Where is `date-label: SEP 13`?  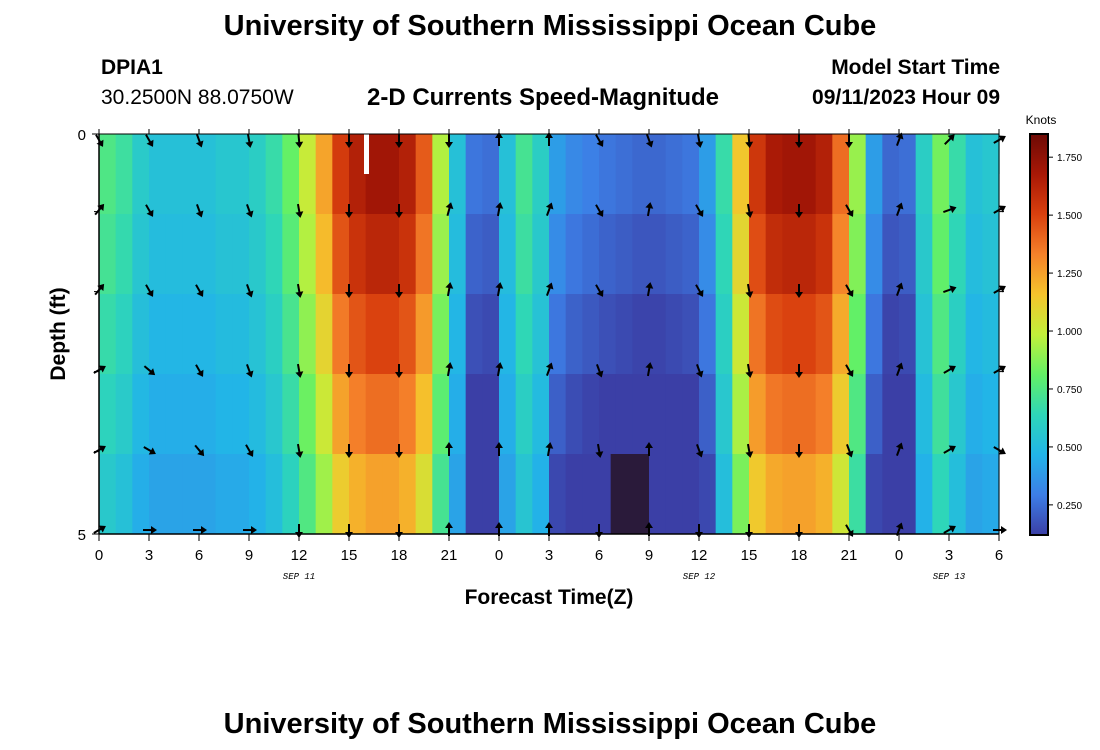
date-label: SEP 13 is located at coordinates (949, 577).